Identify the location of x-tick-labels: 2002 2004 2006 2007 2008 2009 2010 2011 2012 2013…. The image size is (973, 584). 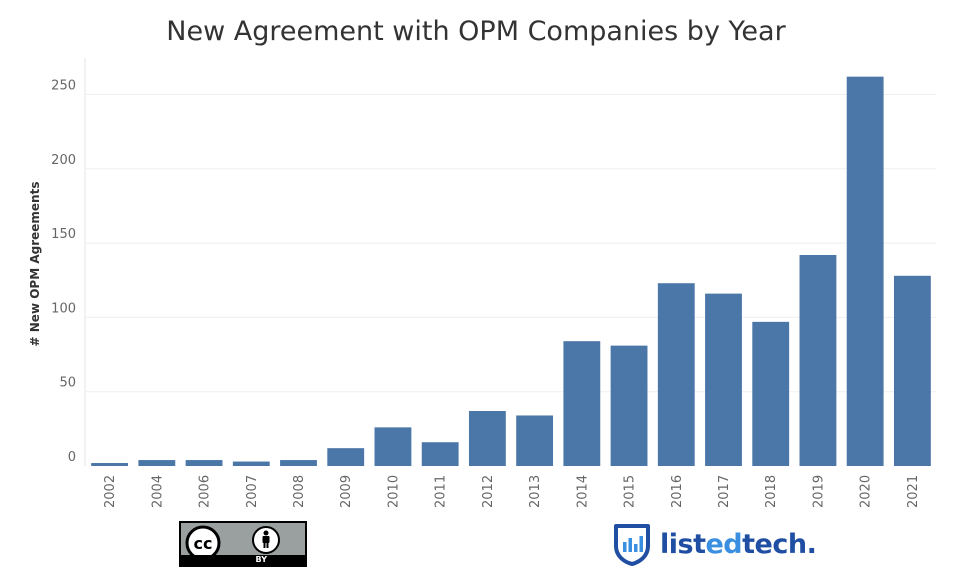
(512, 491).